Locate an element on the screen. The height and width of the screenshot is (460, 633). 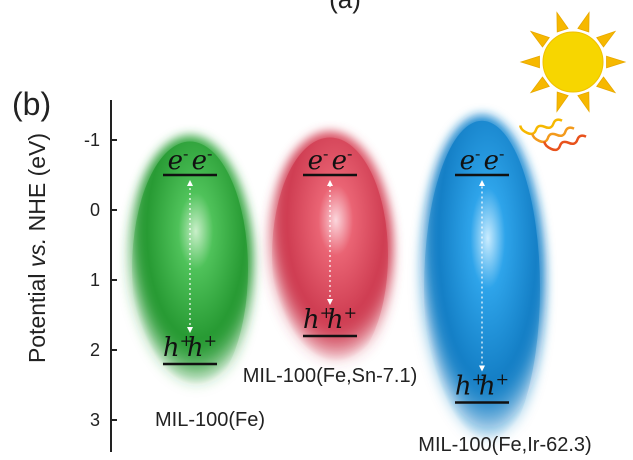
y-axis: -1 0 1 2 3 Potential vs. NHE (eV) is located at coordinates (70, 276).